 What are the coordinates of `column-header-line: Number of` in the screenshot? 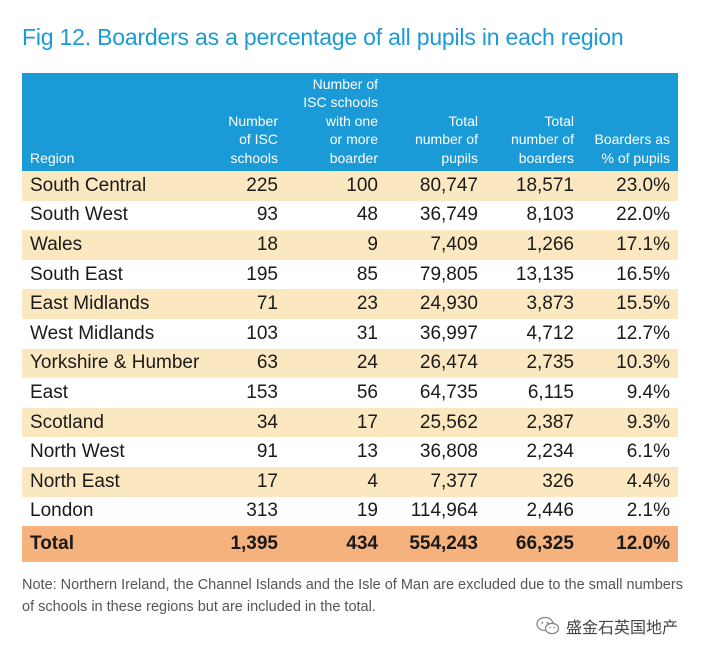 It's located at (345, 83).